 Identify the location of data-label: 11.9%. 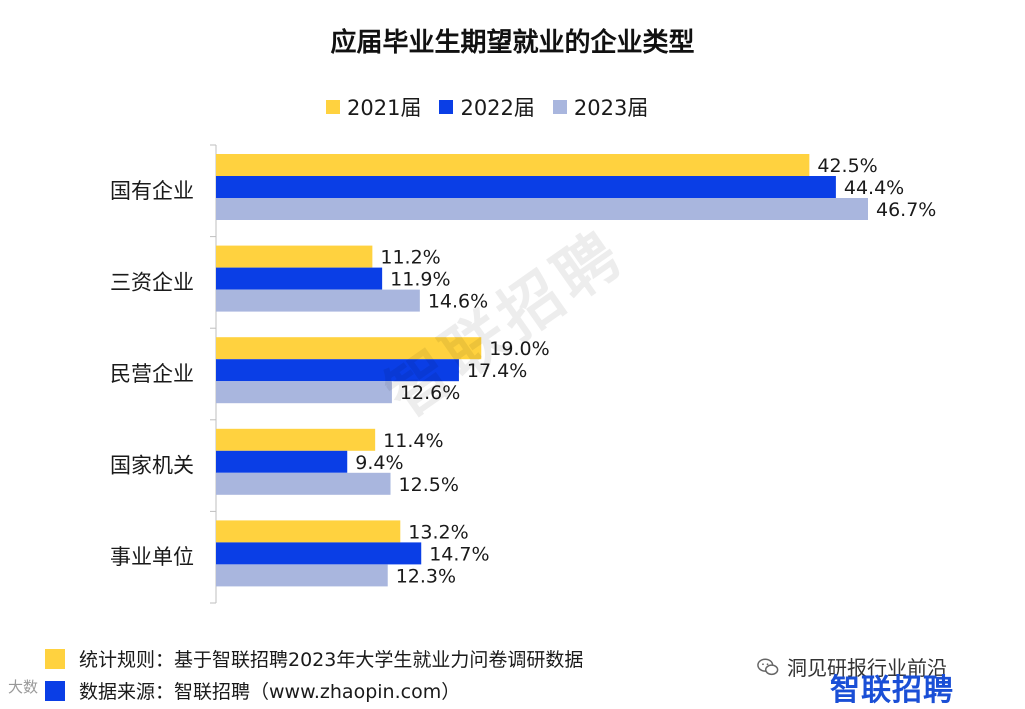
(420, 280).